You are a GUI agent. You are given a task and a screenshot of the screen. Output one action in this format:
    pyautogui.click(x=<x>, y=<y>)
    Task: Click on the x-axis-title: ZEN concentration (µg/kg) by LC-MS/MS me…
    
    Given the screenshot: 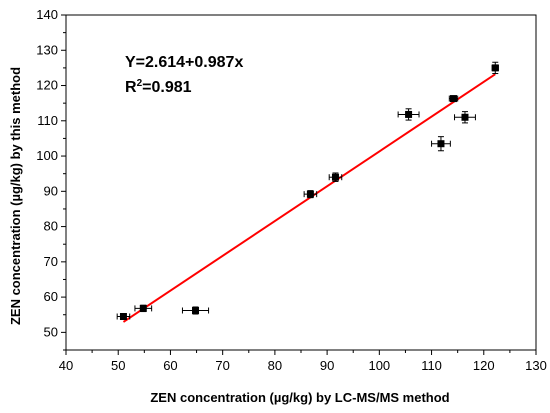 What is the action you would take?
    pyautogui.click(x=299, y=397)
    